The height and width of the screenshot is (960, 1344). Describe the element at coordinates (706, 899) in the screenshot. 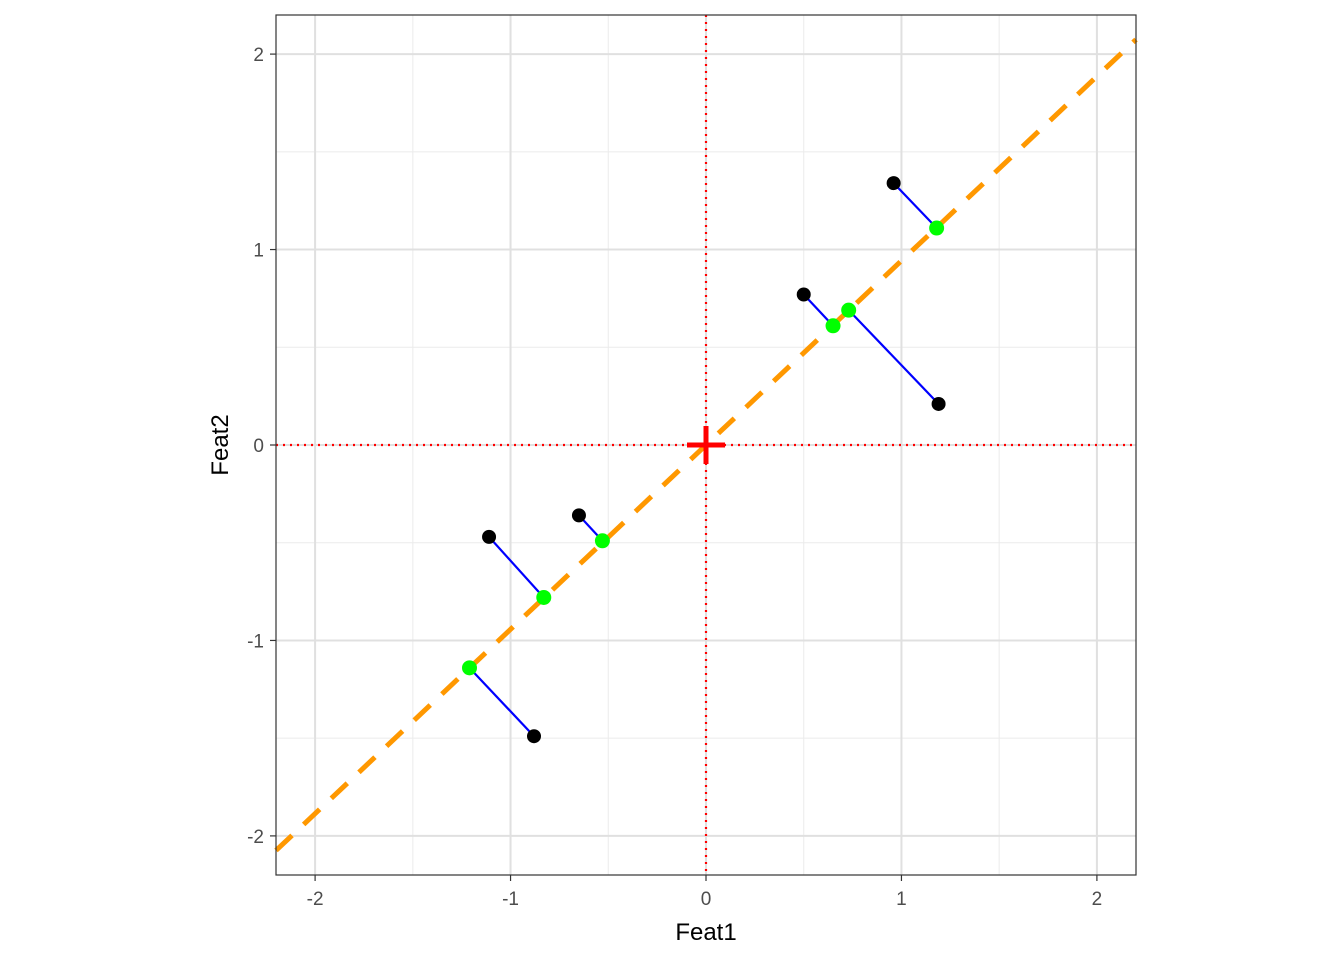

I see `x-tick-label: 0` at that location.